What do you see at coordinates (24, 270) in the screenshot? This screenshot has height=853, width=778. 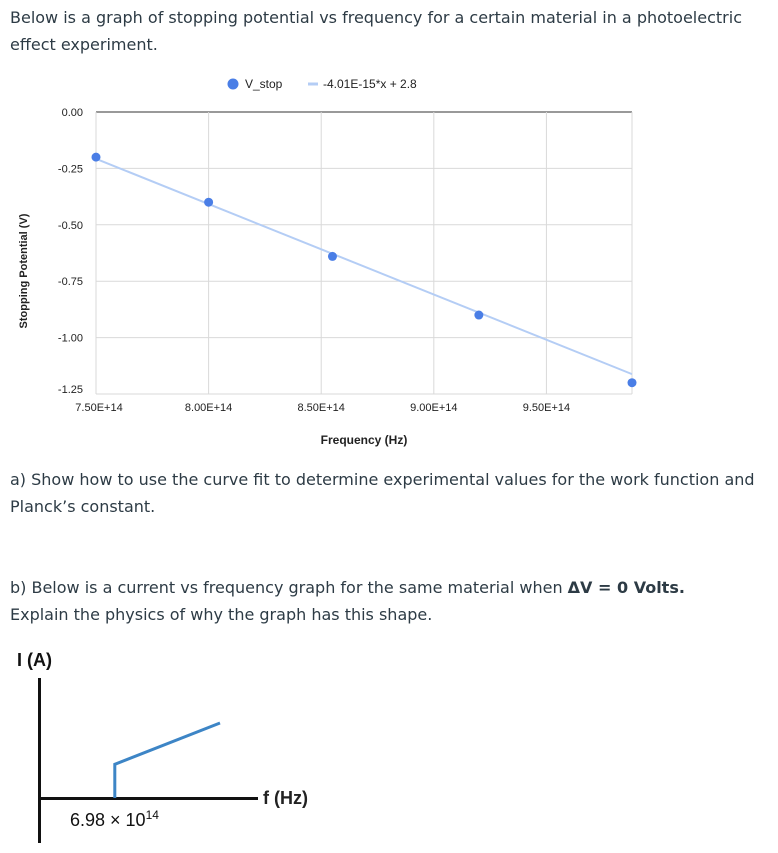 I see `y-axis-label: Stopping Potential (V)` at bounding box center [24, 270].